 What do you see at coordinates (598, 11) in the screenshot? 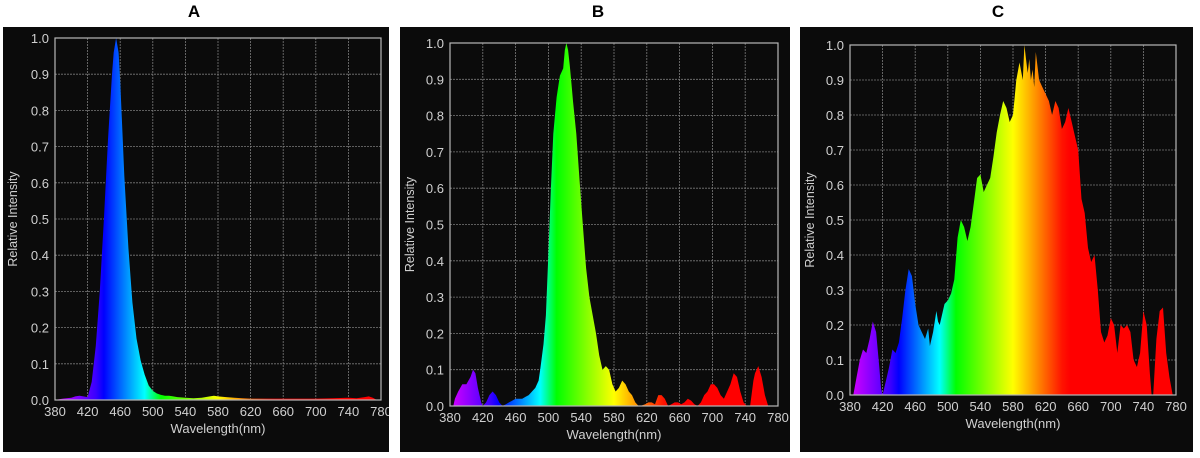
I see `panel-label-b: B` at bounding box center [598, 11].